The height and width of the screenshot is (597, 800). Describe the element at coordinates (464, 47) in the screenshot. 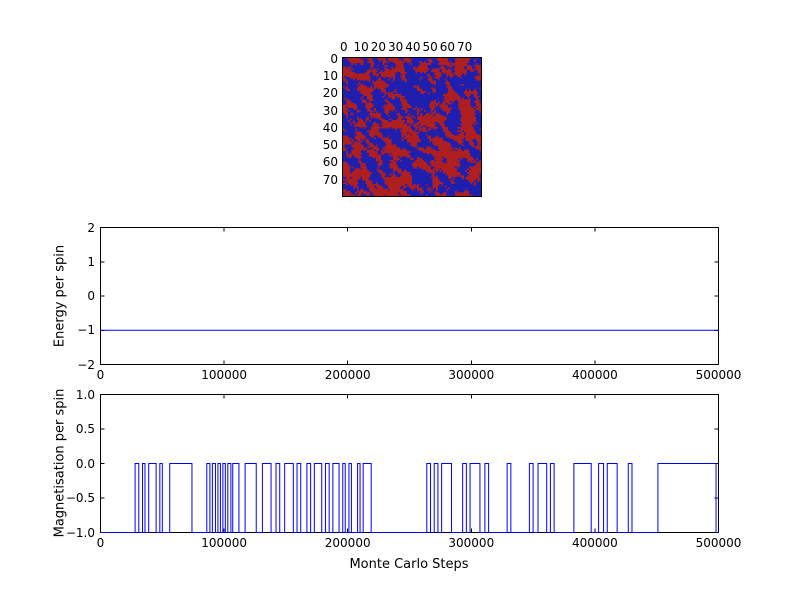

I see `lattice-xtick-label: 70` at that location.